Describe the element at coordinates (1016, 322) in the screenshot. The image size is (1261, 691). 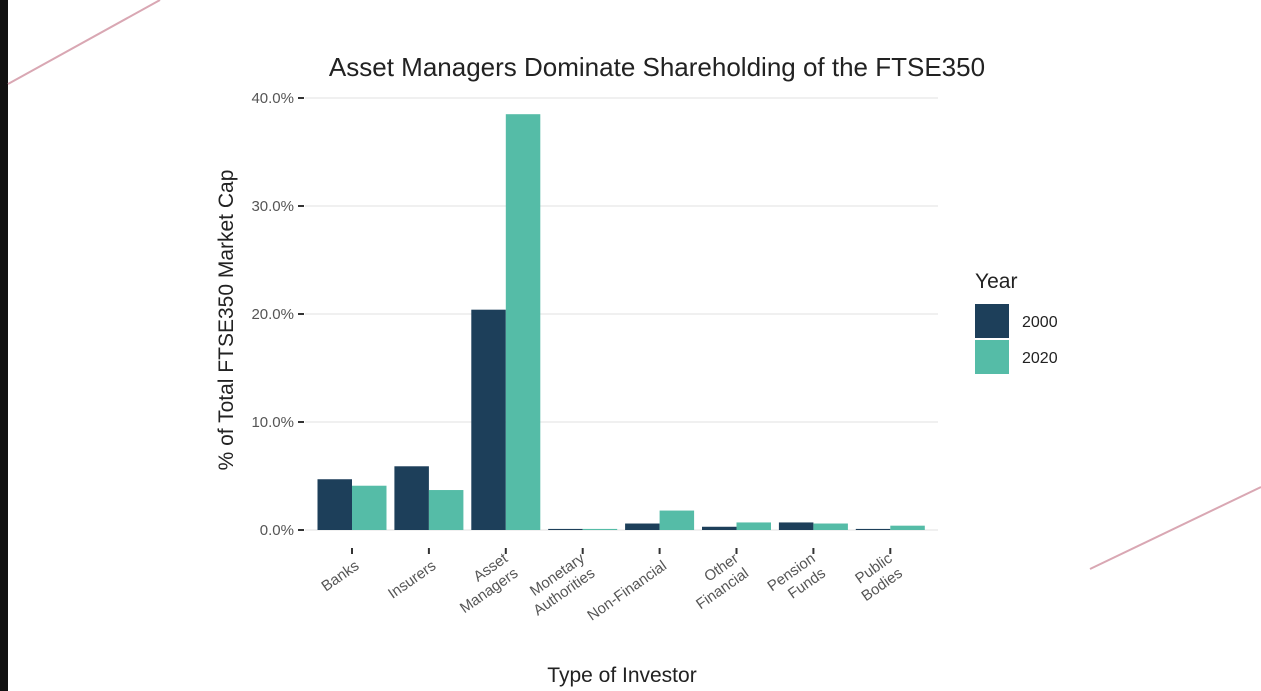
I see `legend: Year 2000 2020` at that location.